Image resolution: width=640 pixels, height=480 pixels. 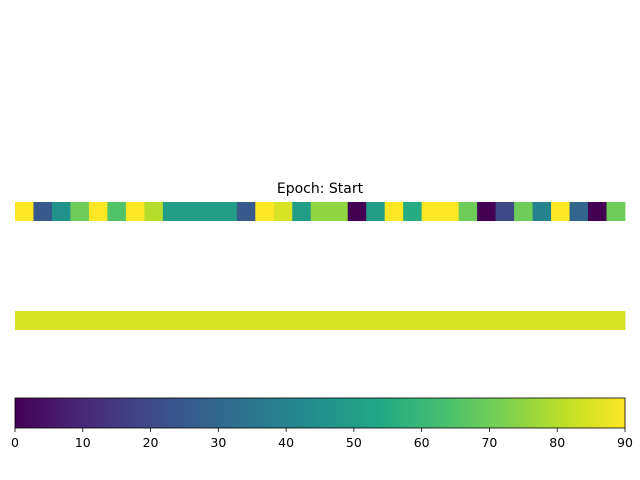 I want to click on colorbar: 0 10 20 30 40 50 60 70 80 90, so click(x=322, y=423).